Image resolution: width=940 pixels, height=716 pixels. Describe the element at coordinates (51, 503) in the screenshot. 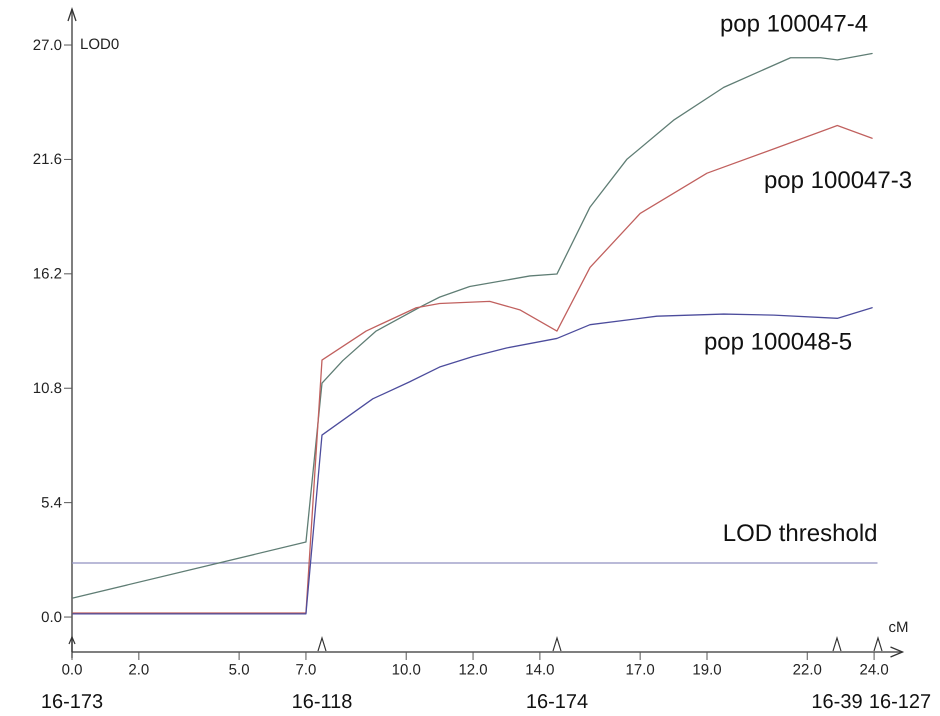

I see `y-tick-label: 5.4` at that location.